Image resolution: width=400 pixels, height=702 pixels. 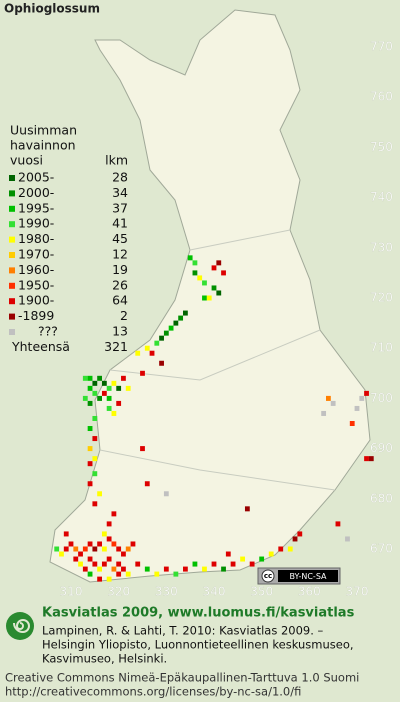 What do you see at coordinates (381, 298) in the screenshot?
I see `y-tick-label: 720` at bounding box center [381, 298].